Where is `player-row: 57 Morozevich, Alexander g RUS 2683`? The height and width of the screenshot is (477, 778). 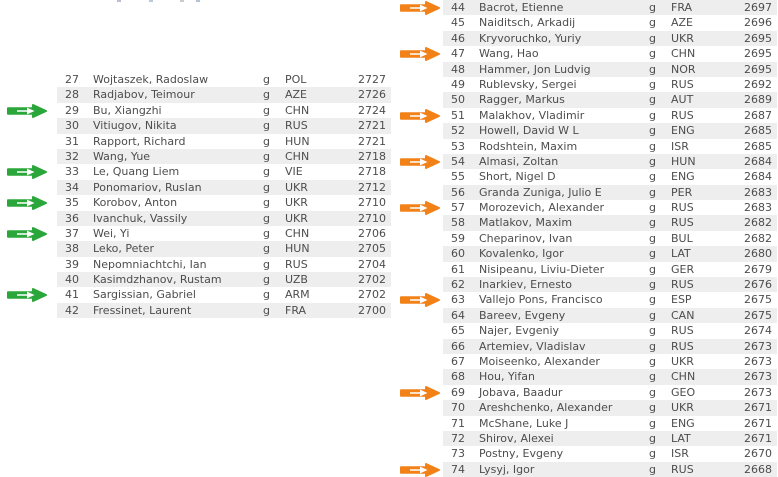
player-row: 57 Morozevich, Alexander g RUS 2683 is located at coordinates (588, 208).